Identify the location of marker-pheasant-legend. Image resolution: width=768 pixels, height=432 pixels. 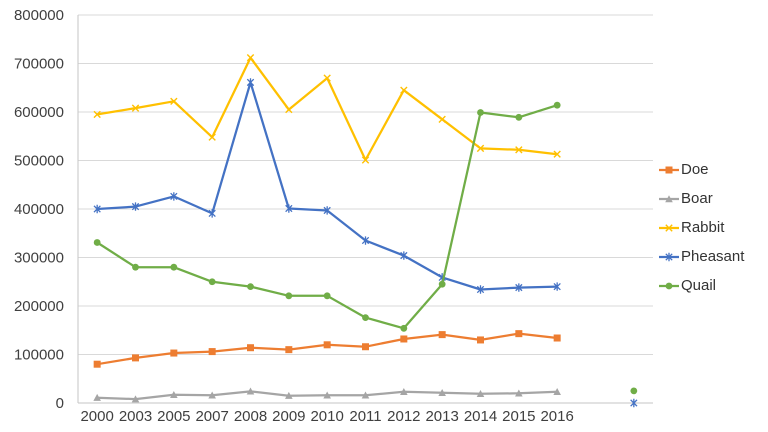
(669, 256).